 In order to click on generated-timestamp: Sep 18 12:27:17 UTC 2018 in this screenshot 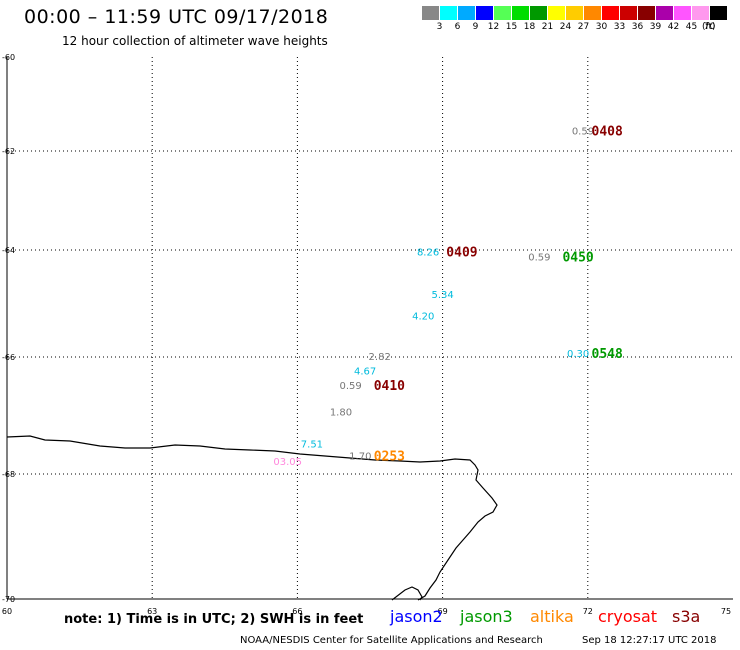, I will do `click(649, 640)`.